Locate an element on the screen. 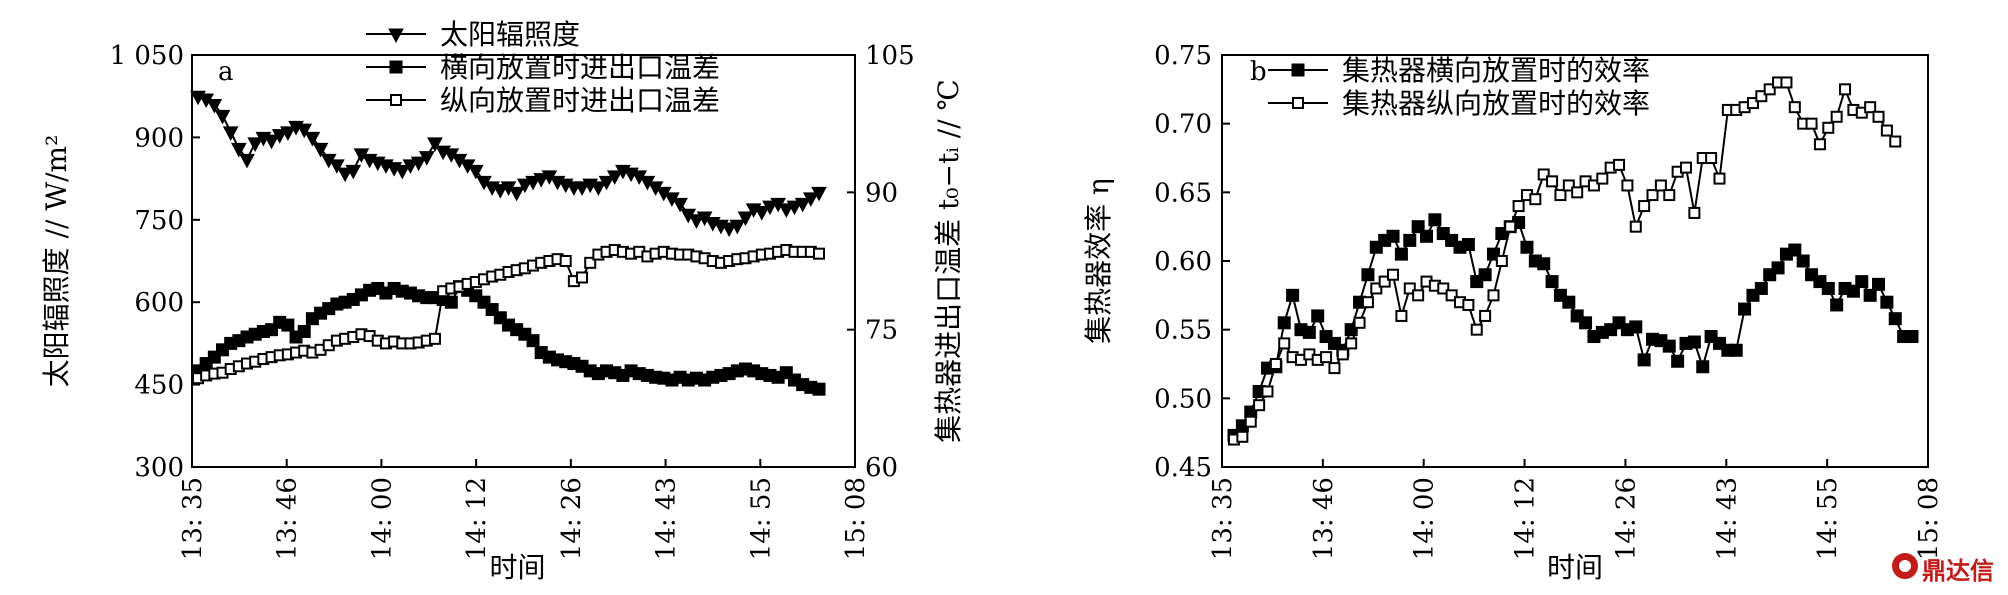  panel-a-y-tick-label-right-1: 75 is located at coordinates (881, 331).